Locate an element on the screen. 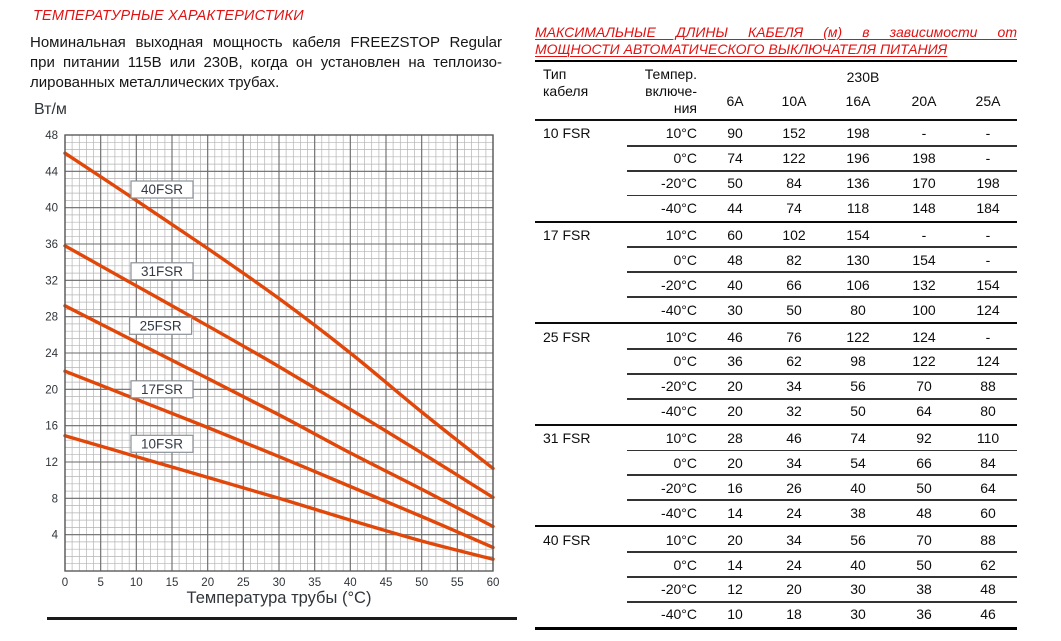 The width and height of the screenshot is (1061, 641). series-label-31FSR: 31FSR is located at coordinates (162, 271).